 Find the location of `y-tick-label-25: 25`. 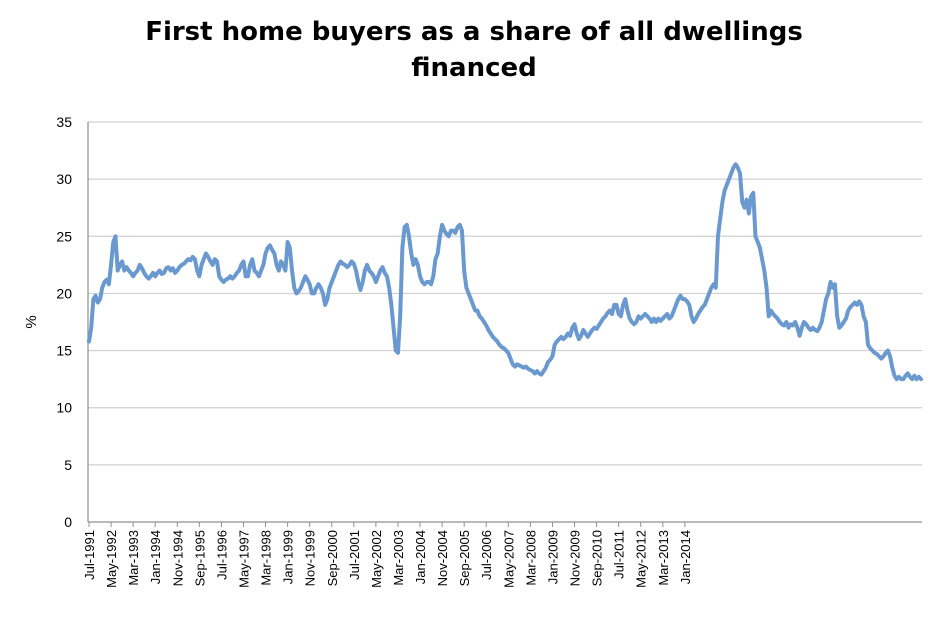

y-tick-label-25: 25 is located at coordinates (64, 236).